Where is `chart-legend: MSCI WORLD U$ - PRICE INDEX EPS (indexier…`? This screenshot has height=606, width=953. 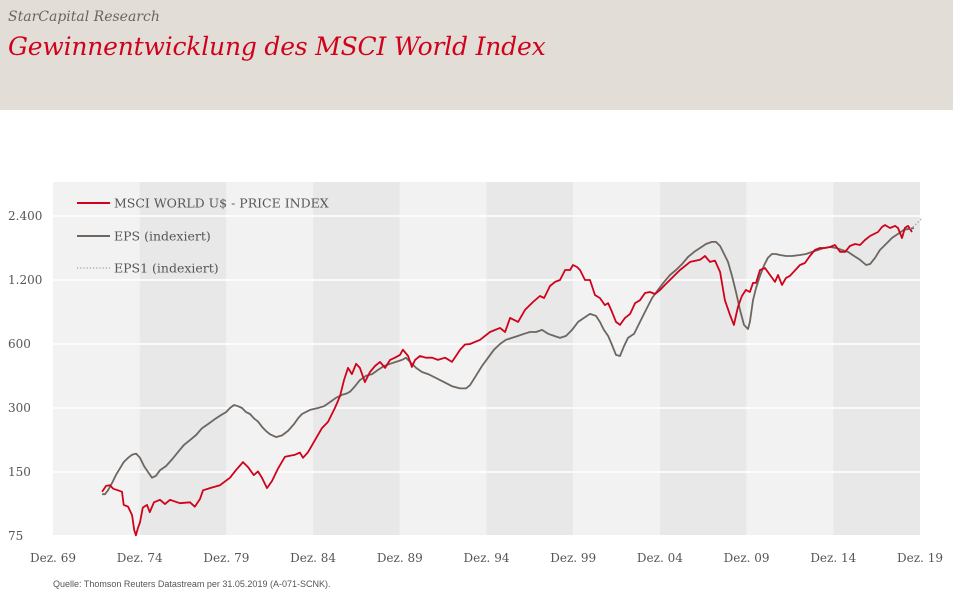 chart-legend: MSCI WORLD U$ - PRICE INDEX EPS (indexier… is located at coordinates (203, 236).